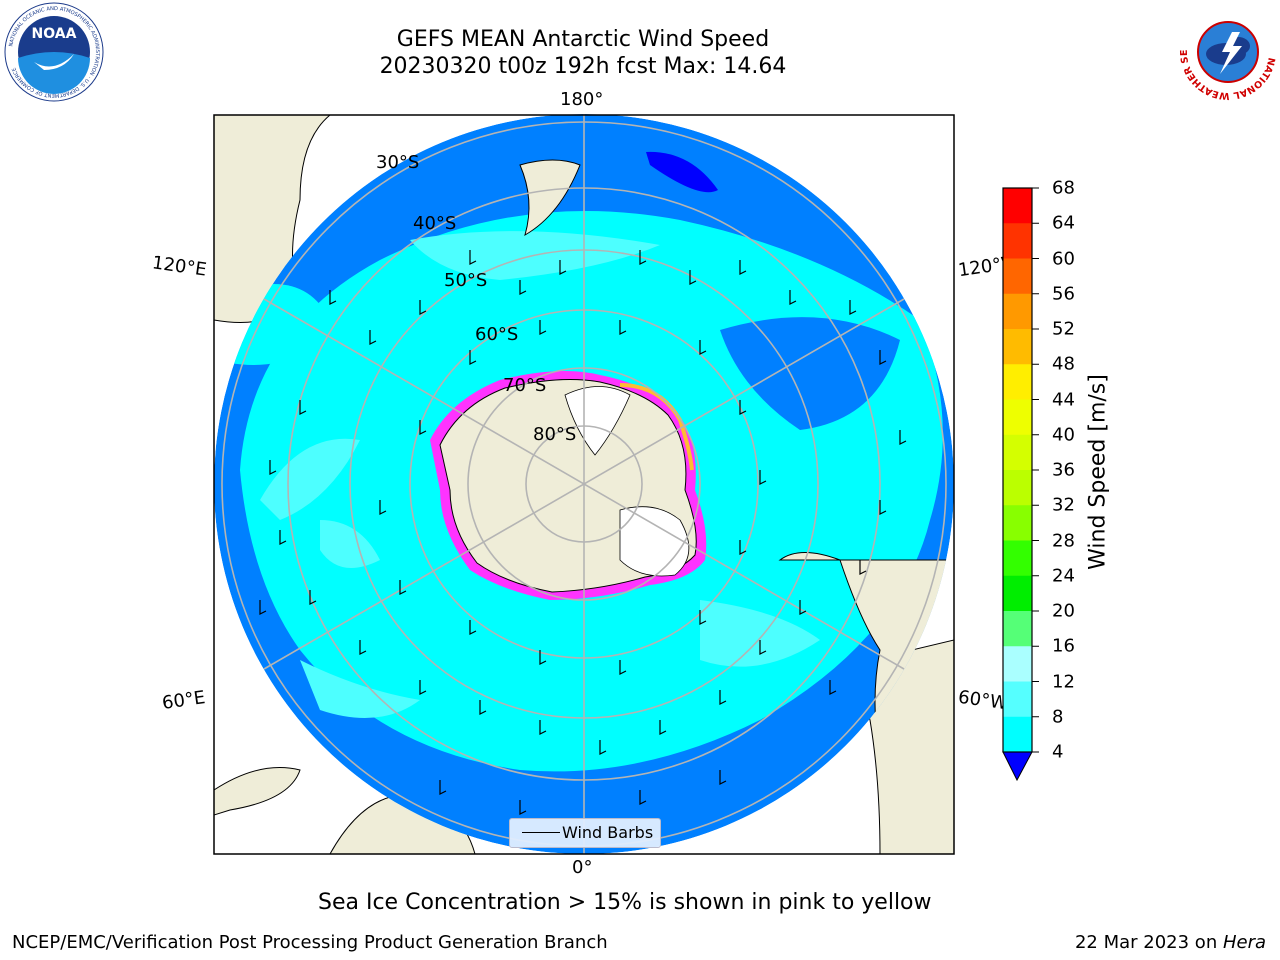 The width and height of the screenshot is (1280, 960). I want to click on footer-date-text: 22 Mar 2023 on, so click(1148, 942).